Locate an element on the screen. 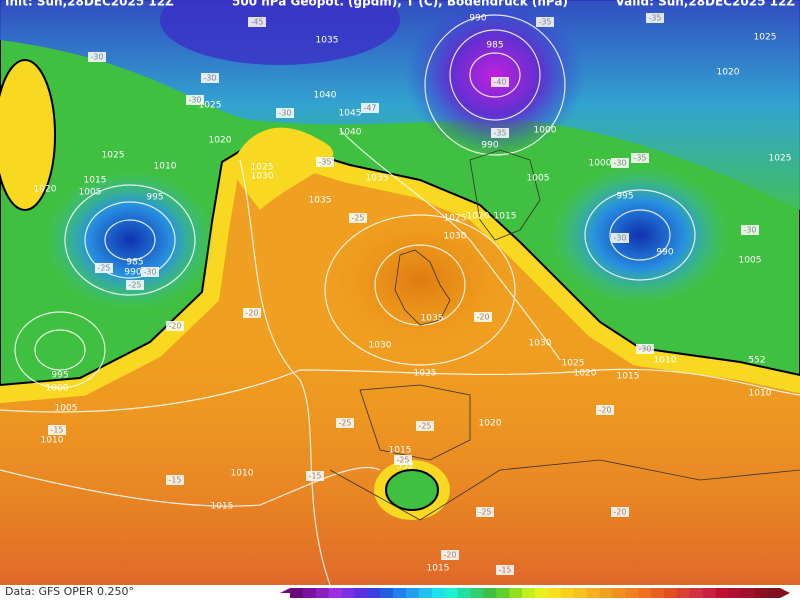 Image resolution: width=800 pixels, height=600 pixels. color-bar is located at coordinates (535, 593).